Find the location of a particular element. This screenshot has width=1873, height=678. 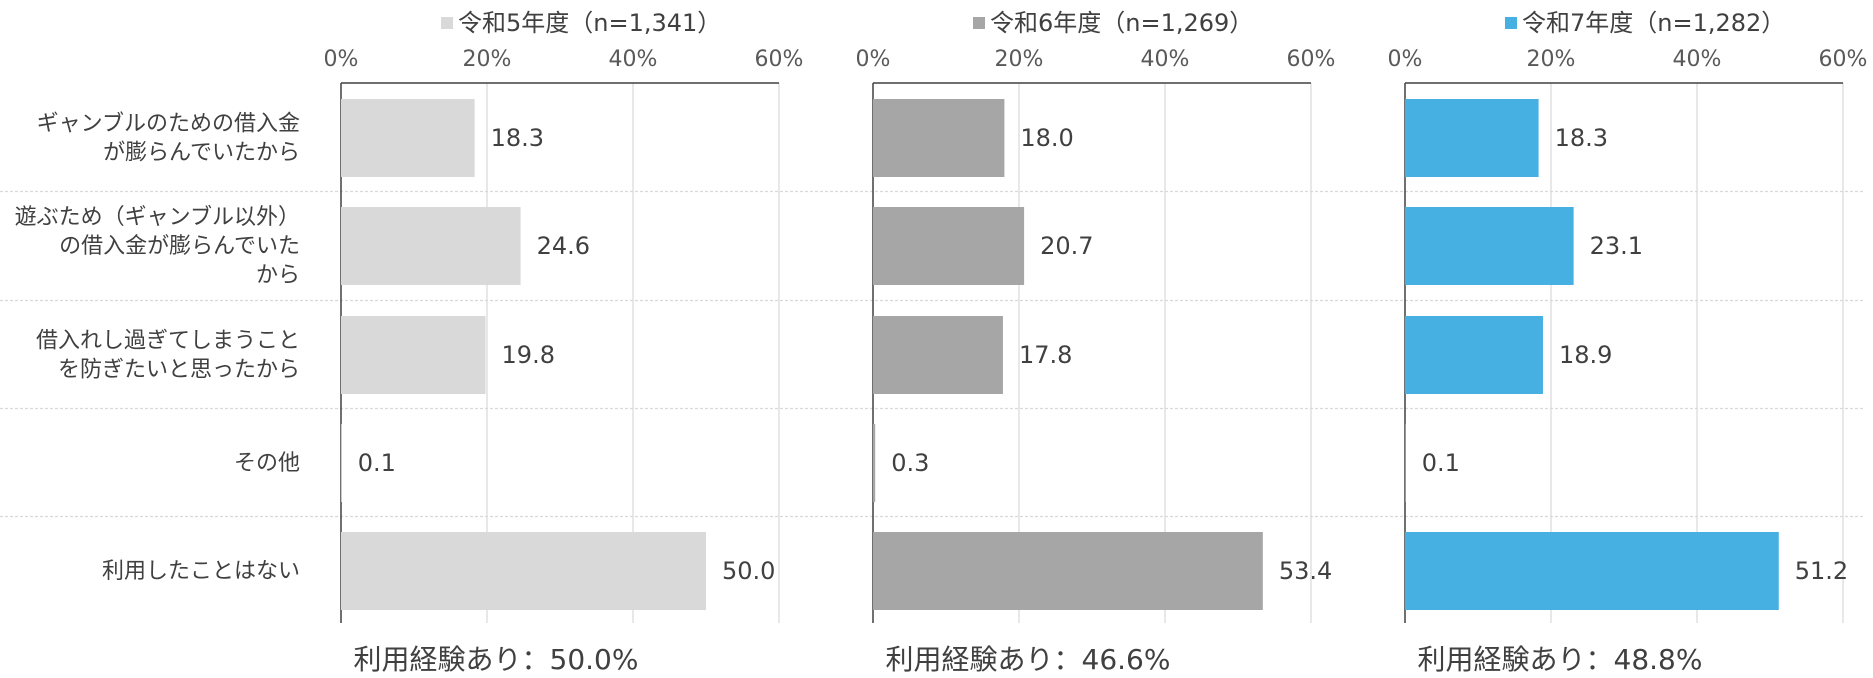

data-label: 51.2 is located at coordinates (1821, 571).